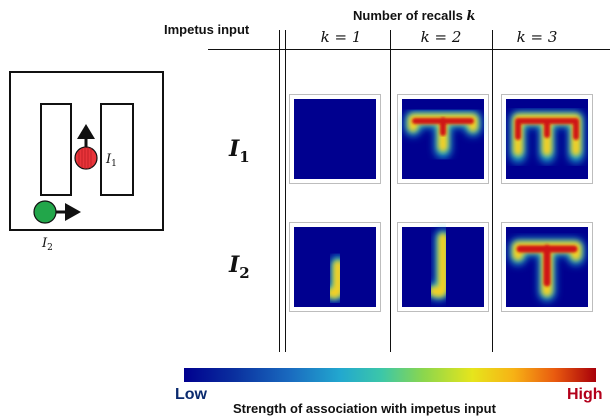 This screenshot has height=419, width=610. What do you see at coordinates (239, 267) in the screenshot?
I see `row-label-i2: I2` at bounding box center [239, 267].